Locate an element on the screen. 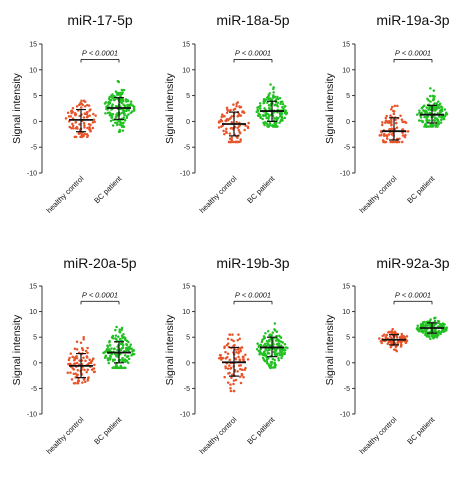 This screenshot has height=492, width=474. p-value-annotation: P < 0.0001 is located at coordinates (100, 294).